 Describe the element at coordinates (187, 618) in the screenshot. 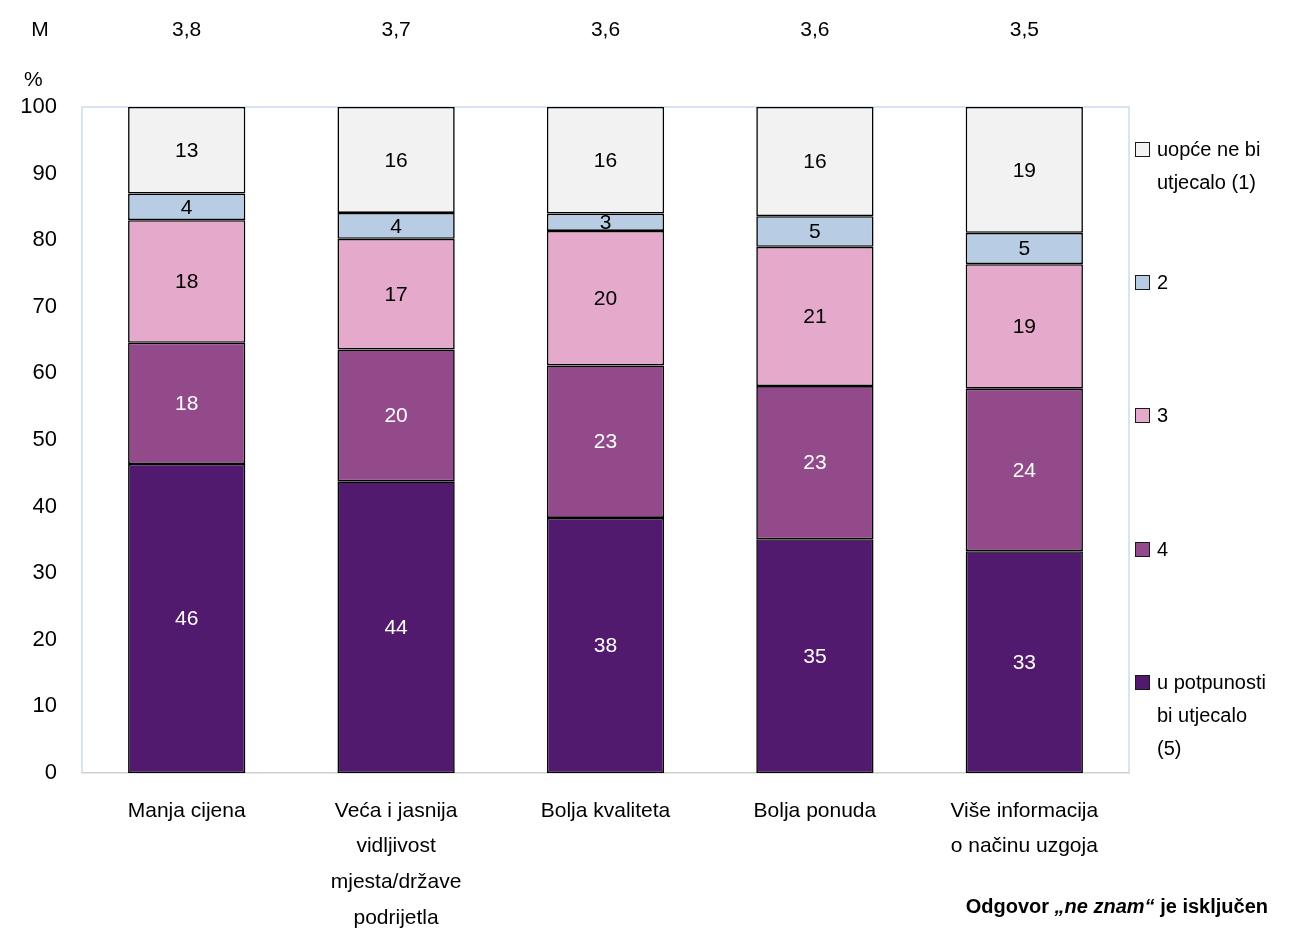

I see `data-label: 46` at that location.